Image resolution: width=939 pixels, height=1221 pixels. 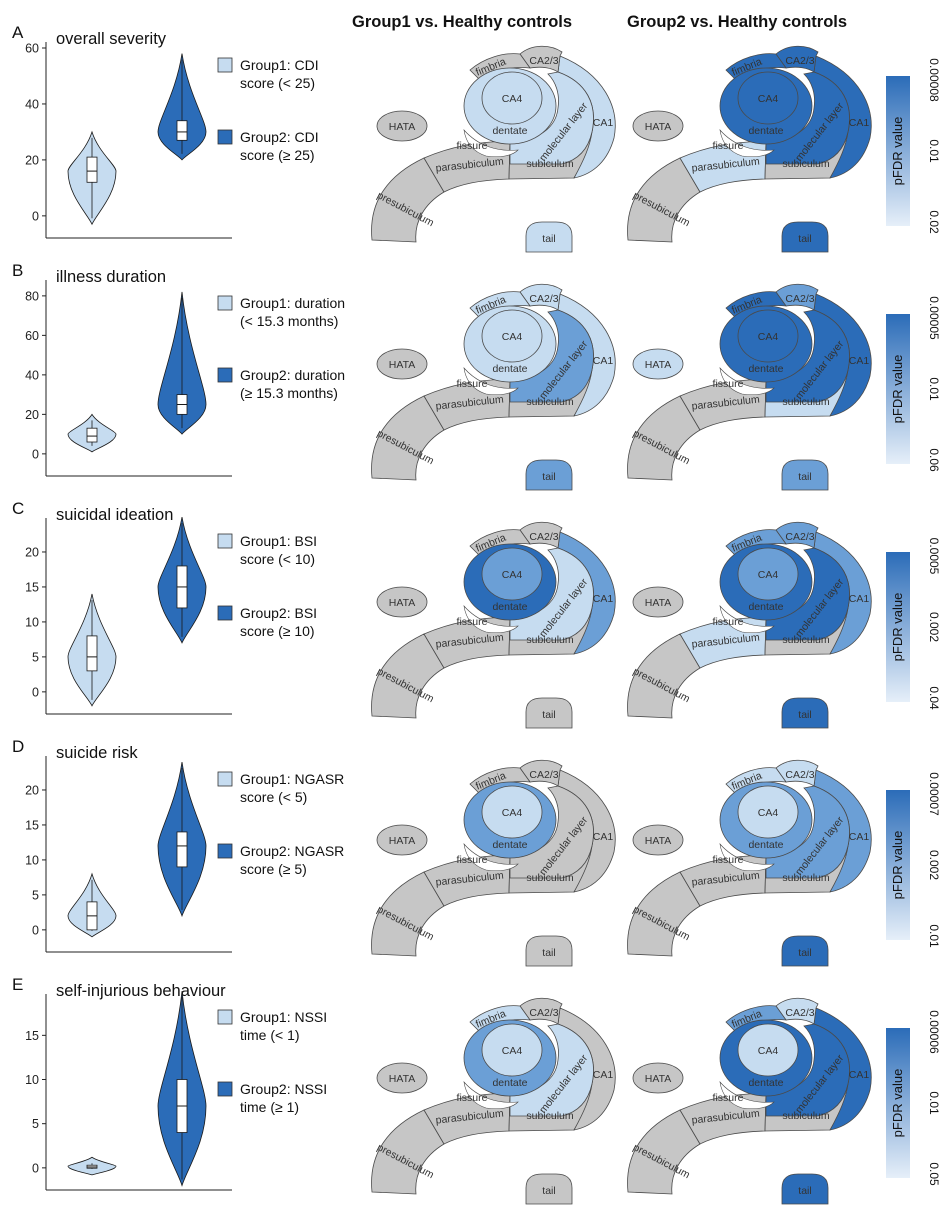 What do you see at coordinates (550, 402) in the screenshot?
I see `panel-b-g1-label-subiculum: subiculum` at bounding box center [550, 402].